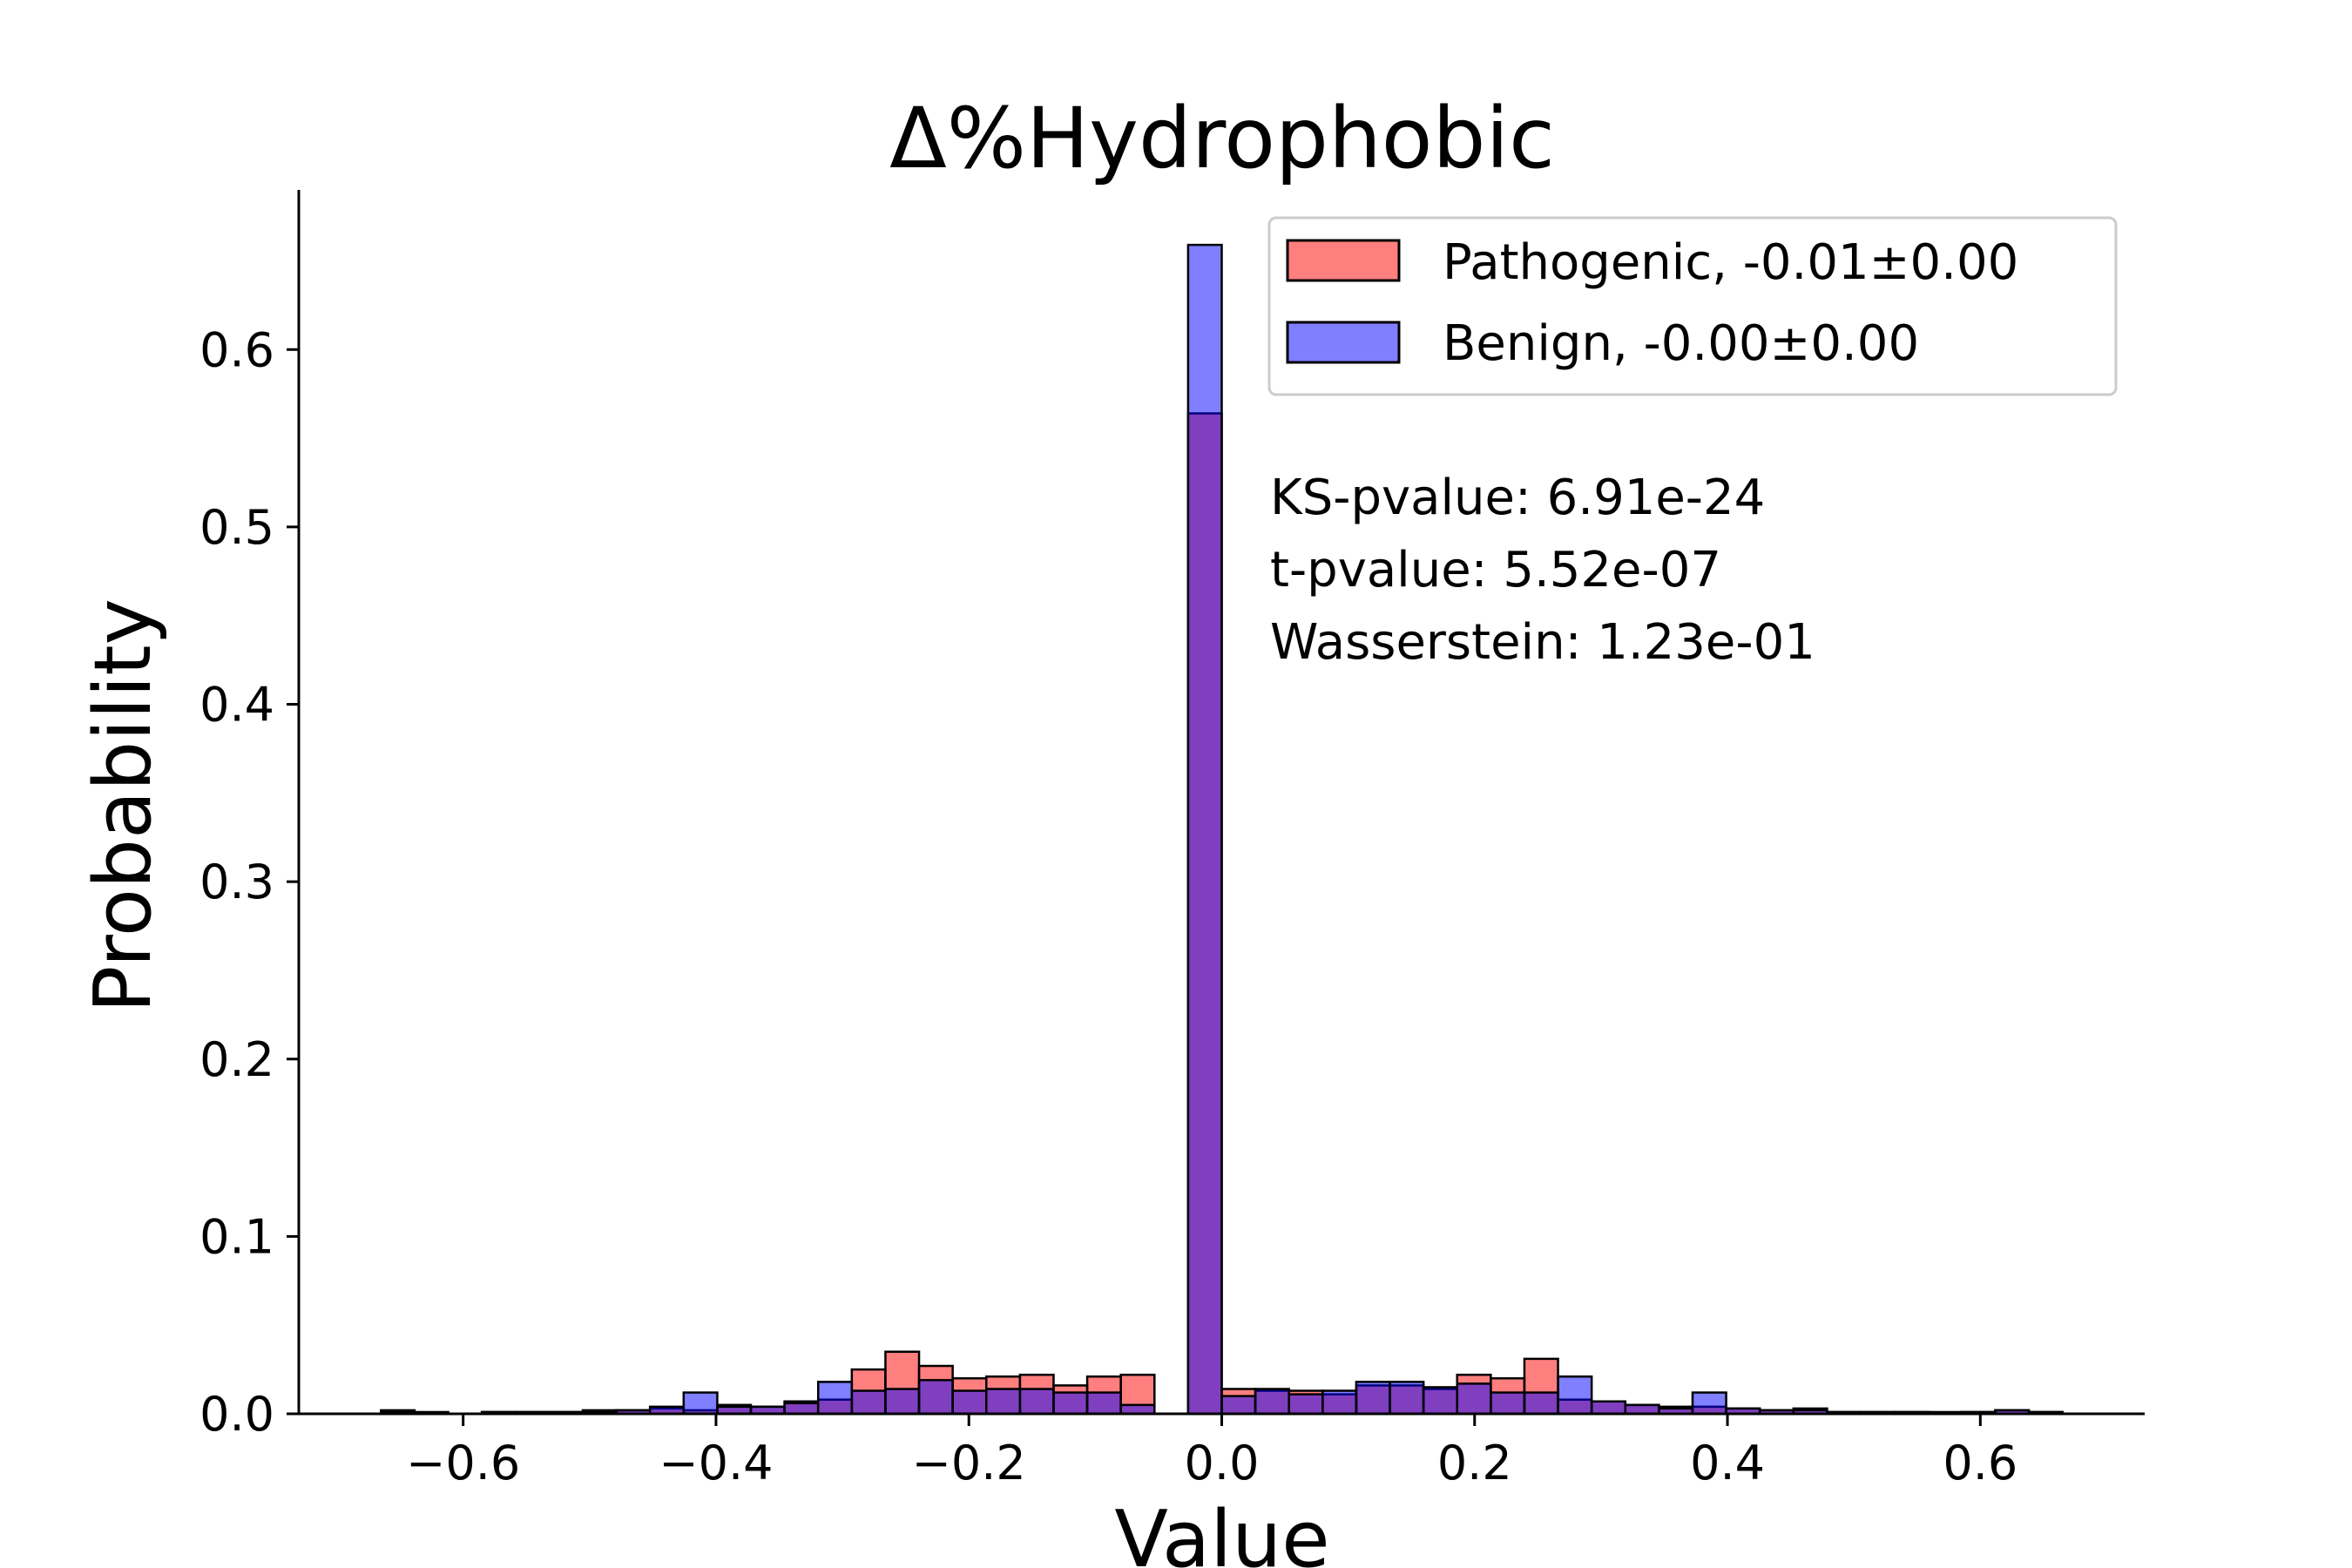  What do you see at coordinates (1222, 138) in the screenshot?
I see `chart-title: Δ%Hydrophobic` at bounding box center [1222, 138].